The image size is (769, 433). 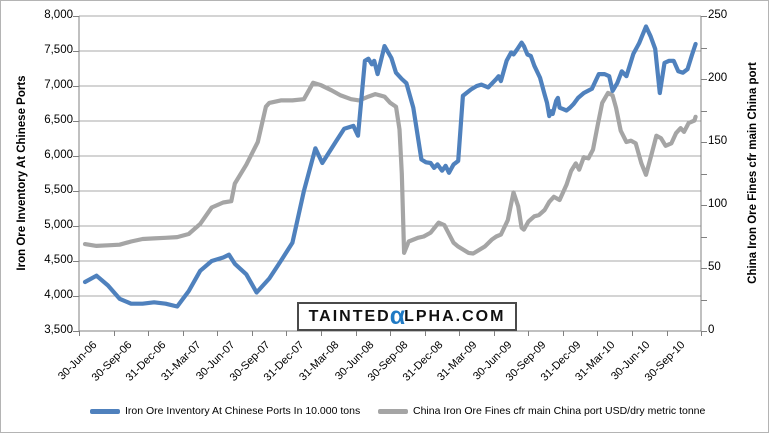 What do you see at coordinates (753, 173) in the screenshot?
I see `right-axis-title: China Iron Ore Fines cfr main China port` at bounding box center [753, 173].